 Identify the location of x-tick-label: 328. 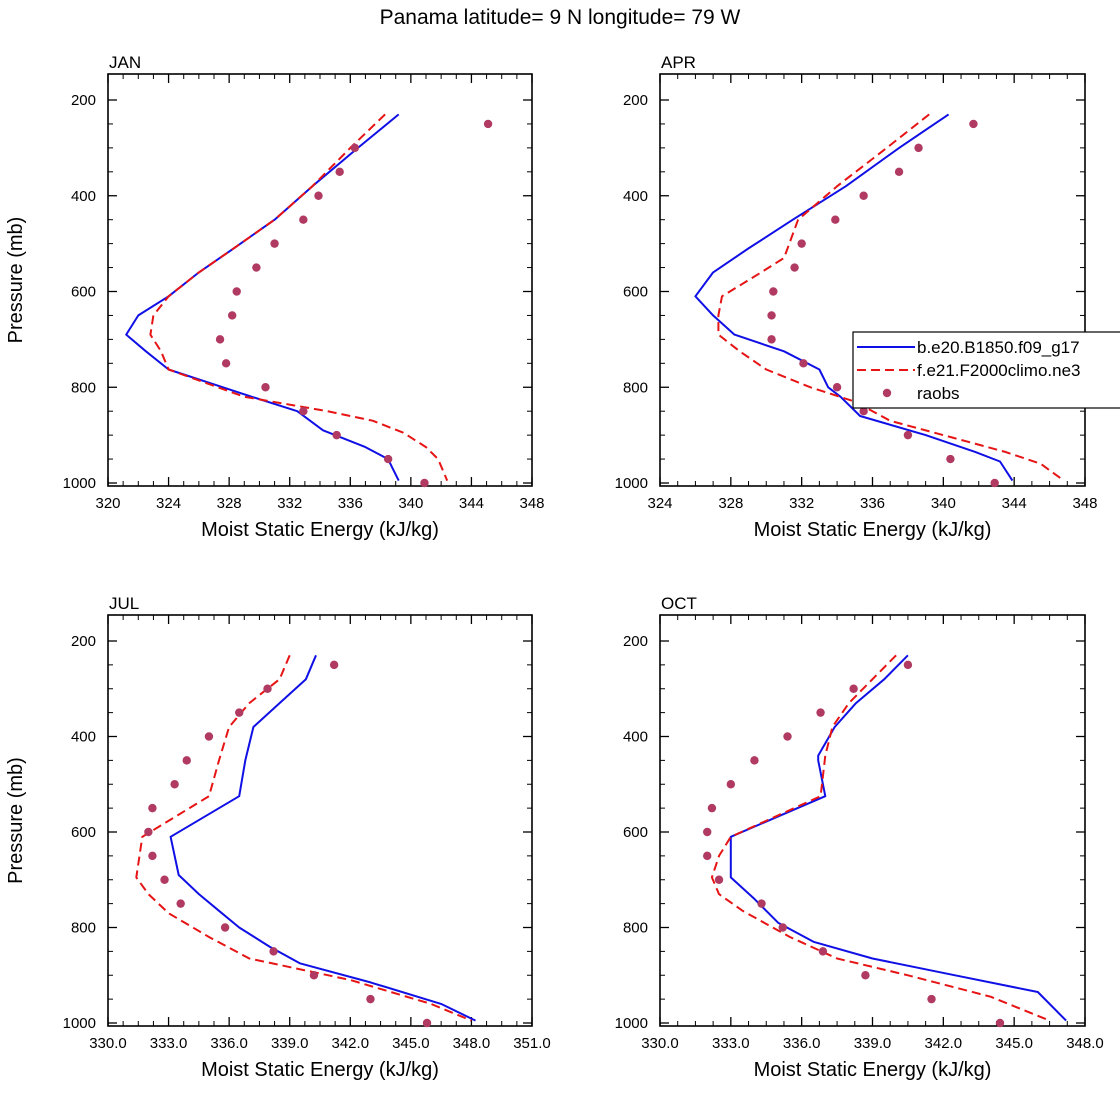
(730, 503).